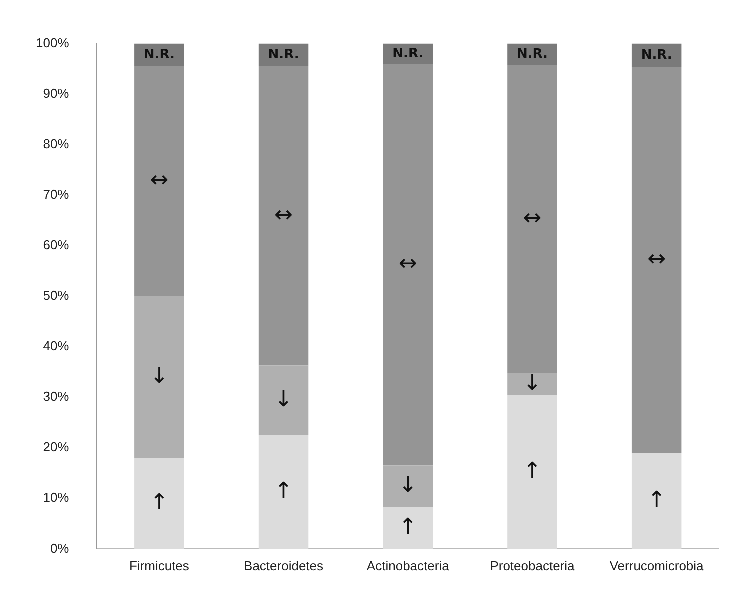 Image resolution: width=737 pixels, height=593 pixels. What do you see at coordinates (533, 566) in the screenshot?
I see `x-tick-label: Proteobacteria` at bounding box center [533, 566].